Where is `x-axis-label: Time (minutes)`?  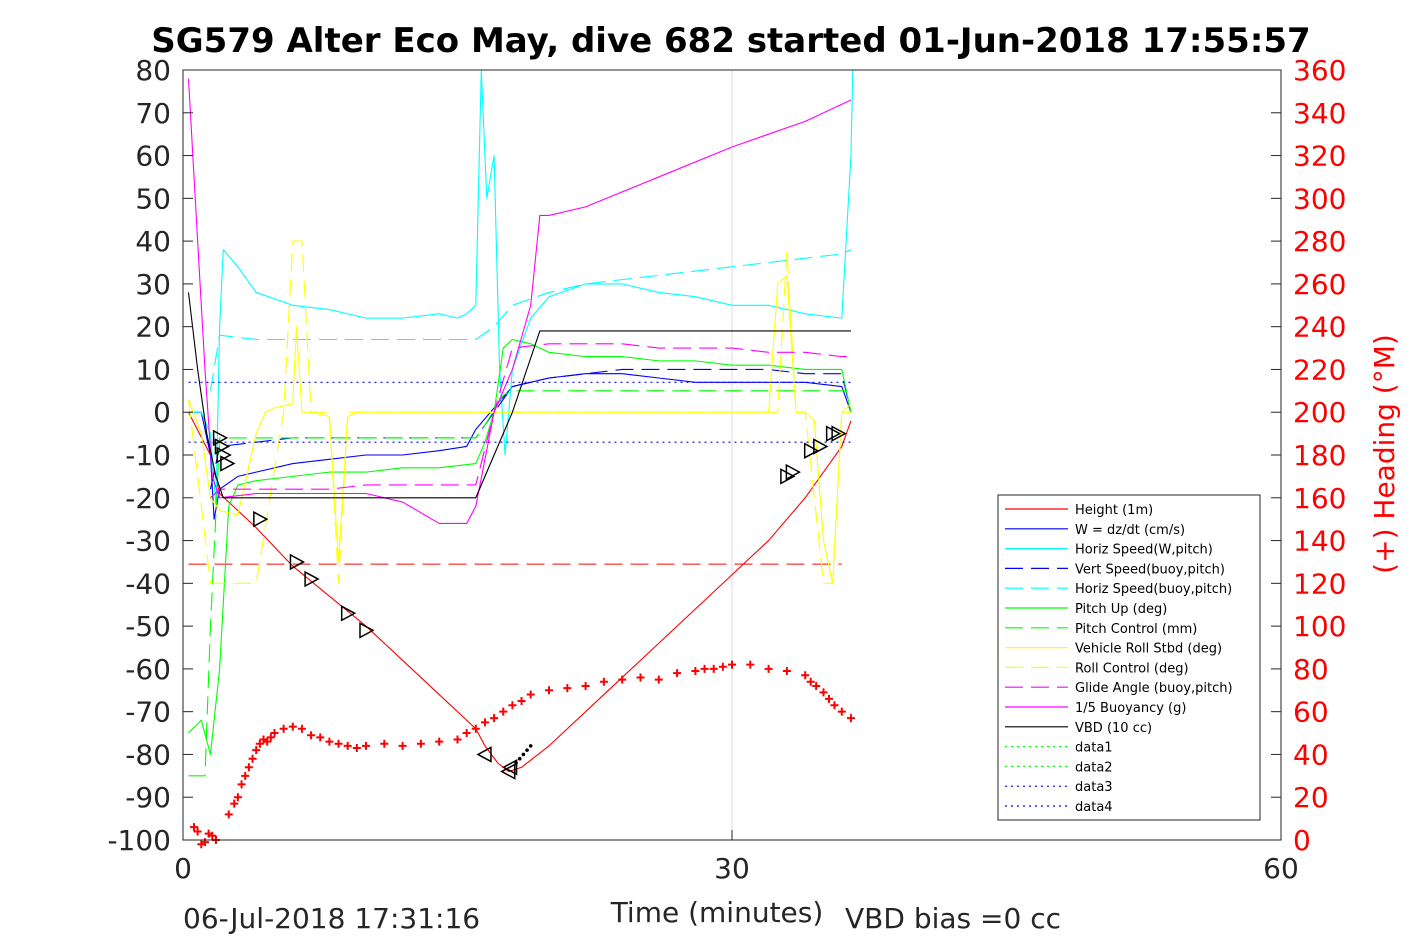
x-axis-label: Time (minutes) is located at coordinates (717, 912).